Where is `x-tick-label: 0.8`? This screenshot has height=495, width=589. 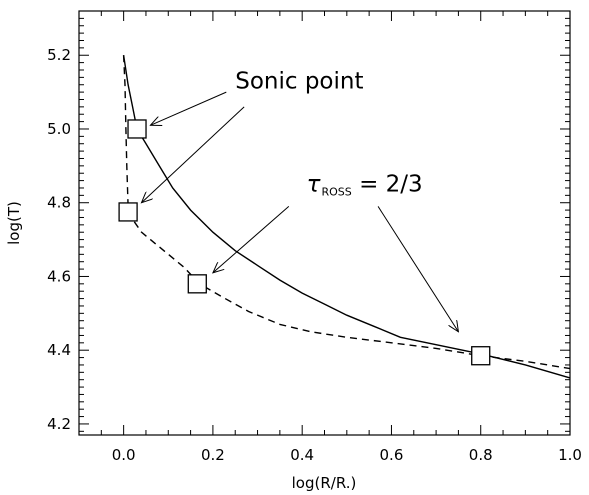
x-tick-label: 0.8 is located at coordinates (481, 455).